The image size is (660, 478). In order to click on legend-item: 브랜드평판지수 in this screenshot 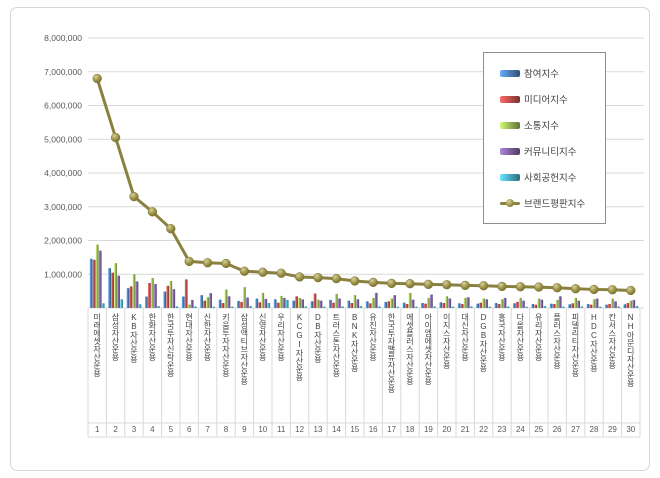, I will do `click(550, 203)`.